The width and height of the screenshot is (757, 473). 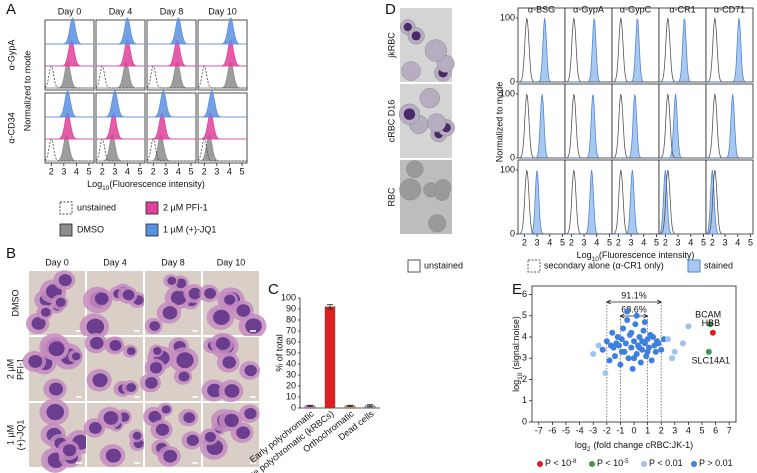 I want to click on x-axis-label-sub: 10, so click(x=596, y=259).